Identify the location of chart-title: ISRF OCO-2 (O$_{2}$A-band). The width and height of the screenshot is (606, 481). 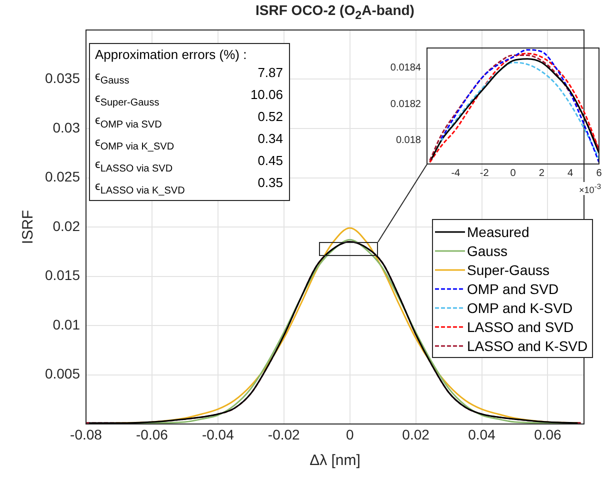
(335, 12).